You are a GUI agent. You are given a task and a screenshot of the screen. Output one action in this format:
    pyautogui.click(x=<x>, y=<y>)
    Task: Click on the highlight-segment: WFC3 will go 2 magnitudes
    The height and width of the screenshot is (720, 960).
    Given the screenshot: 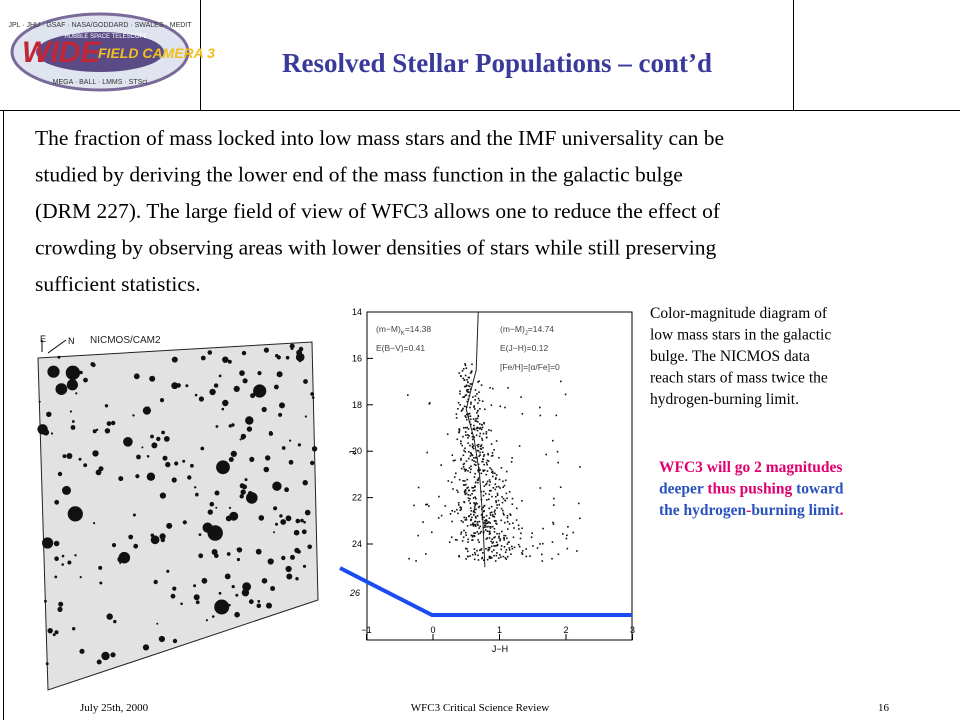 What is the action you would take?
    pyautogui.click(x=750, y=467)
    